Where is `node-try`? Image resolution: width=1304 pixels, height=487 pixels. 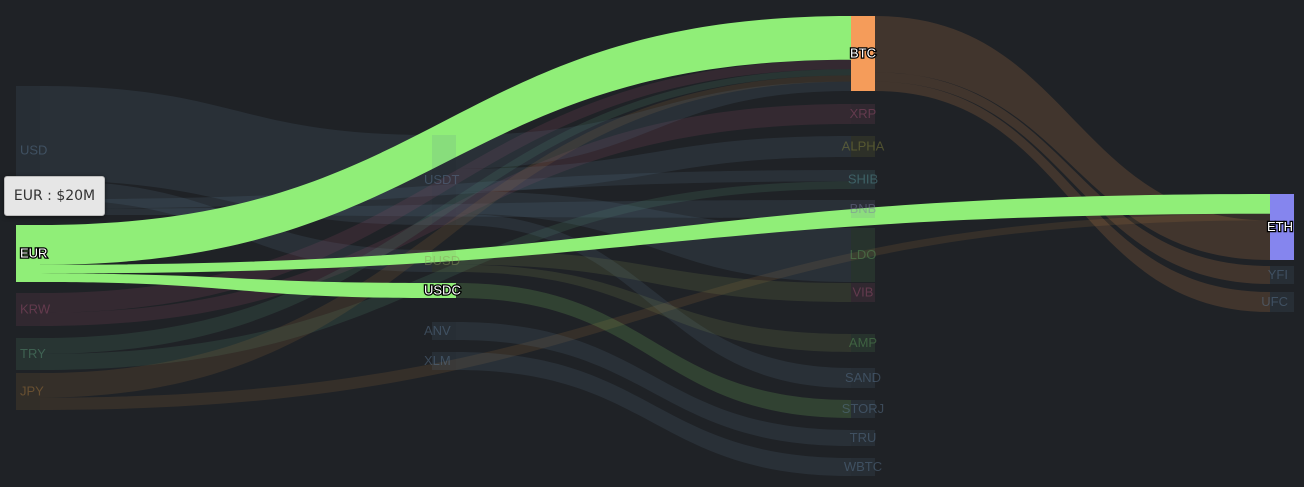 node-try is located at coordinates (28, 354).